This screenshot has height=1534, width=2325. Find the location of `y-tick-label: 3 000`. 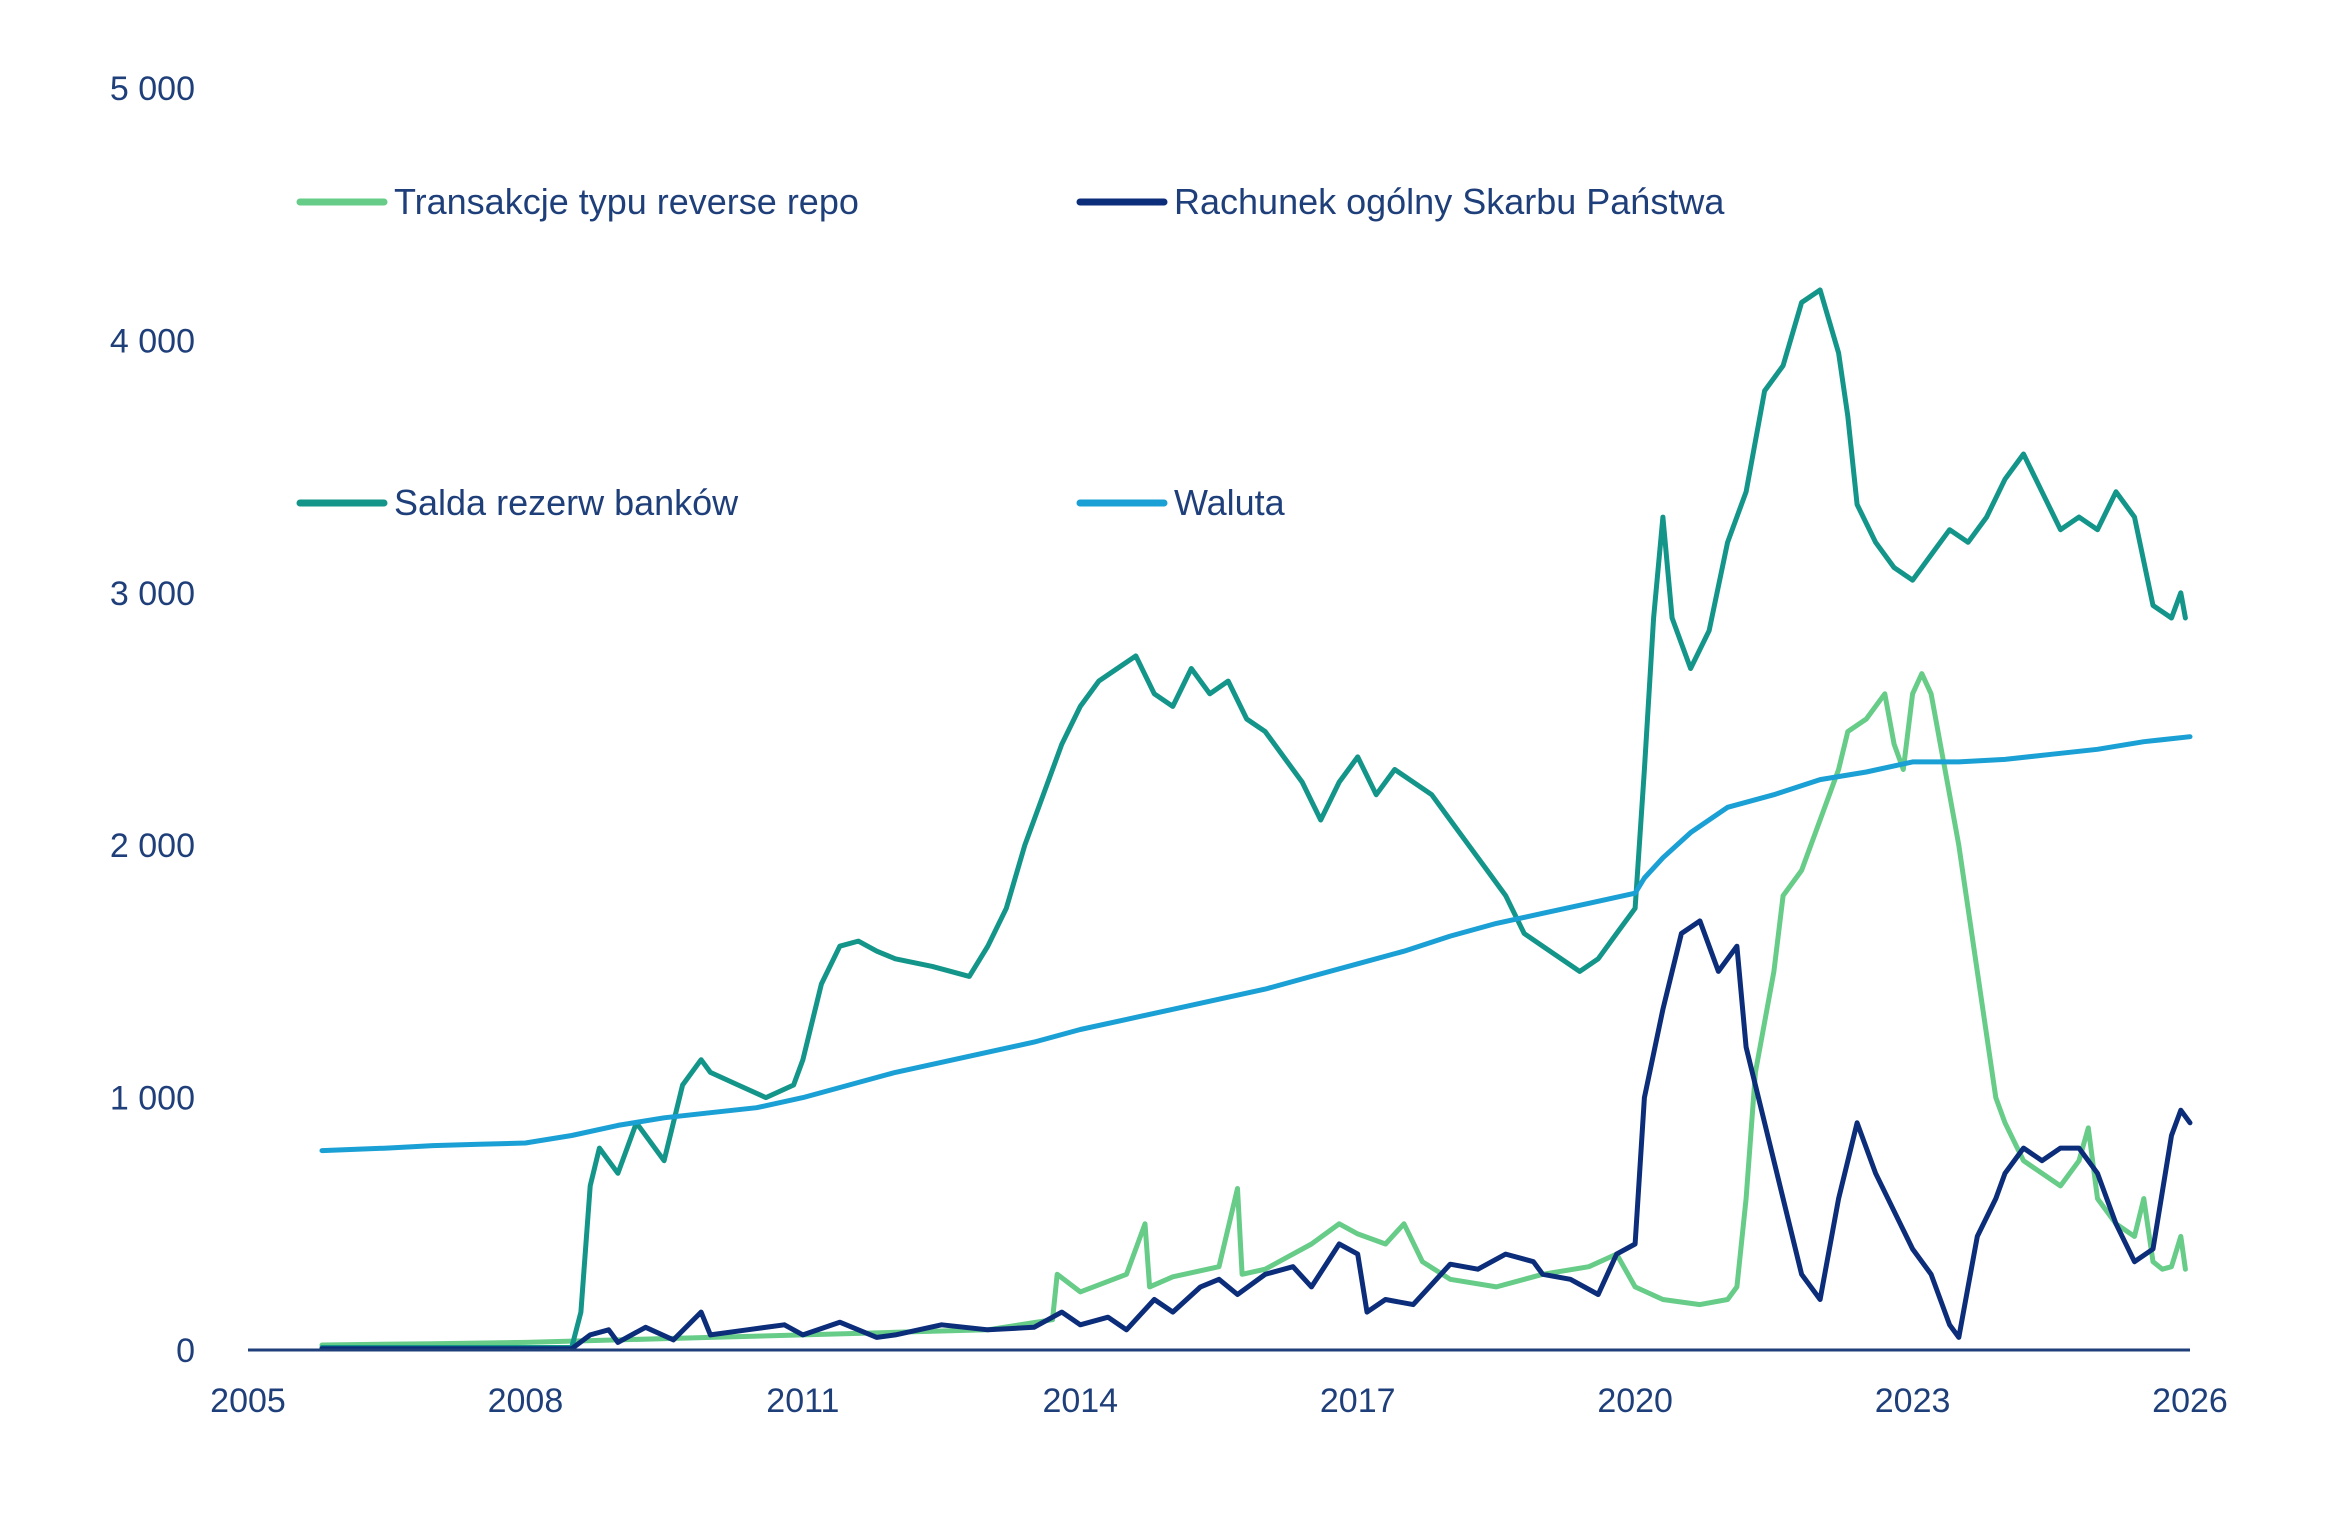

y-tick-label: 3 000 is located at coordinates (152, 594).